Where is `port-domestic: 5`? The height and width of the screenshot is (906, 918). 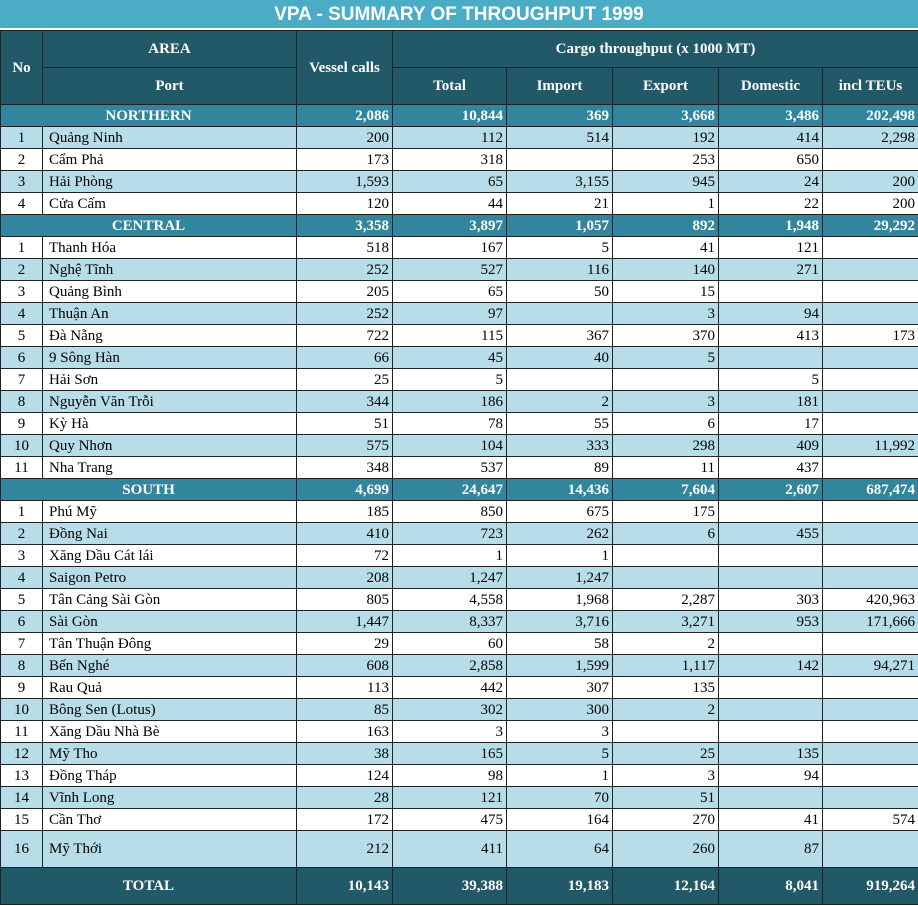 port-domestic: 5 is located at coordinates (770, 379).